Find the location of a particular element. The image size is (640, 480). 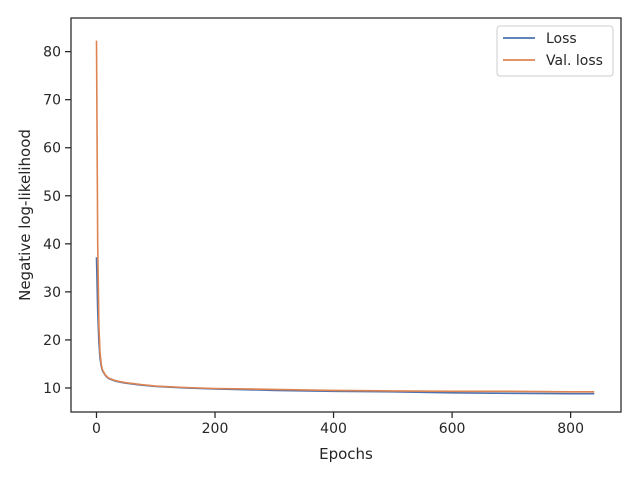

legend-label-loss: Loss is located at coordinates (561, 39).